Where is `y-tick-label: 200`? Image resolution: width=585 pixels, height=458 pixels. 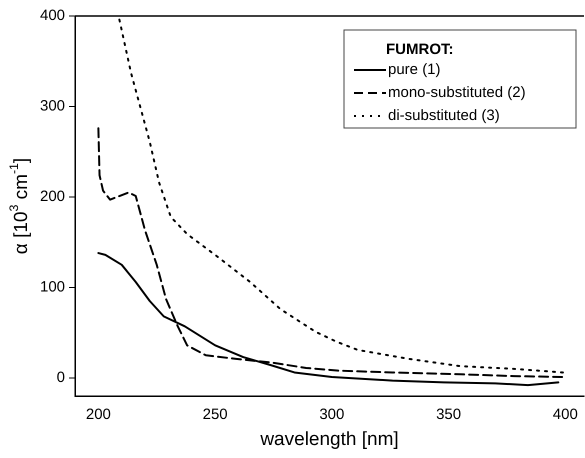 y-tick-label: 200 is located at coordinates (53, 197).